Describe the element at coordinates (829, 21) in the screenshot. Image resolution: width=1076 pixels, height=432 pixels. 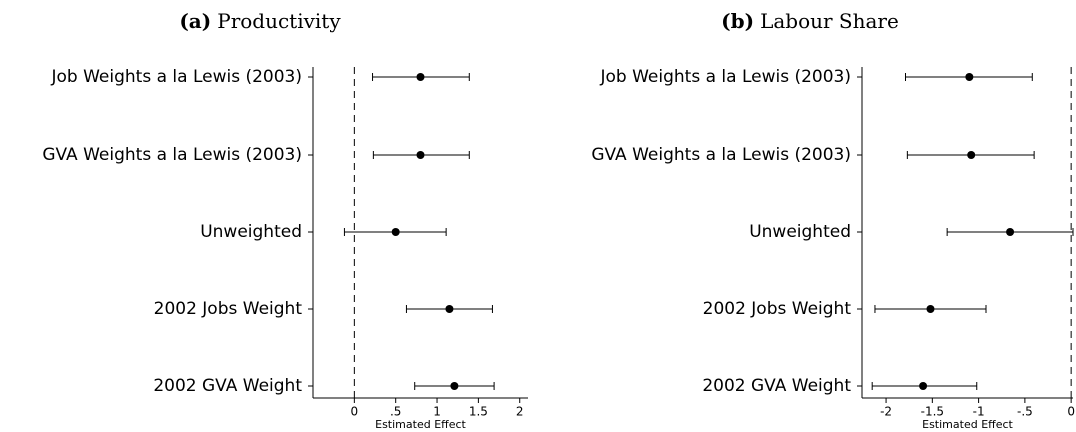
I see `panel-name: Labour Share` at that location.